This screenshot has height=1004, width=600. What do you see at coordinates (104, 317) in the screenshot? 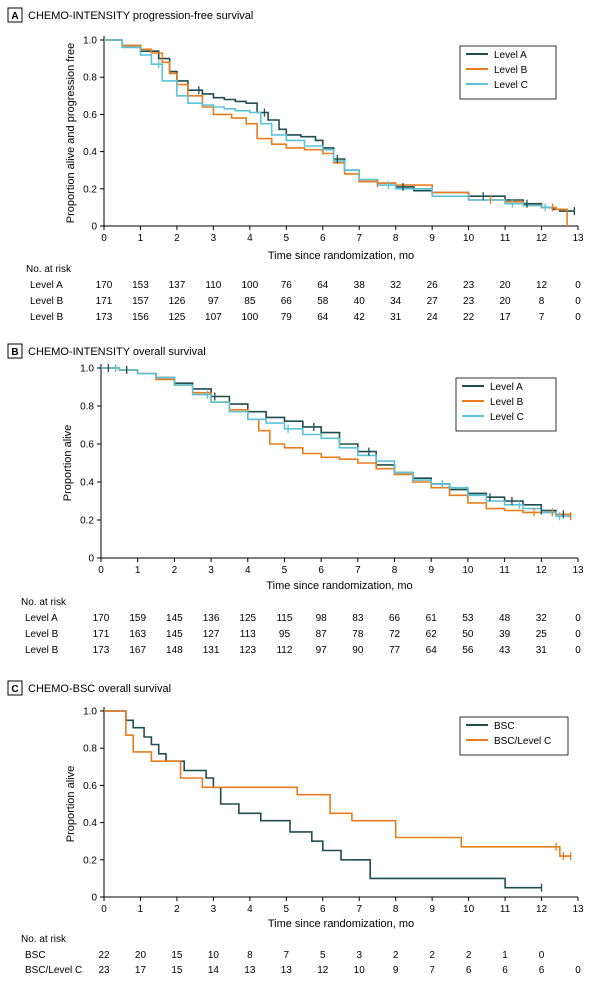
I see `risk-value: 173` at bounding box center [104, 317].